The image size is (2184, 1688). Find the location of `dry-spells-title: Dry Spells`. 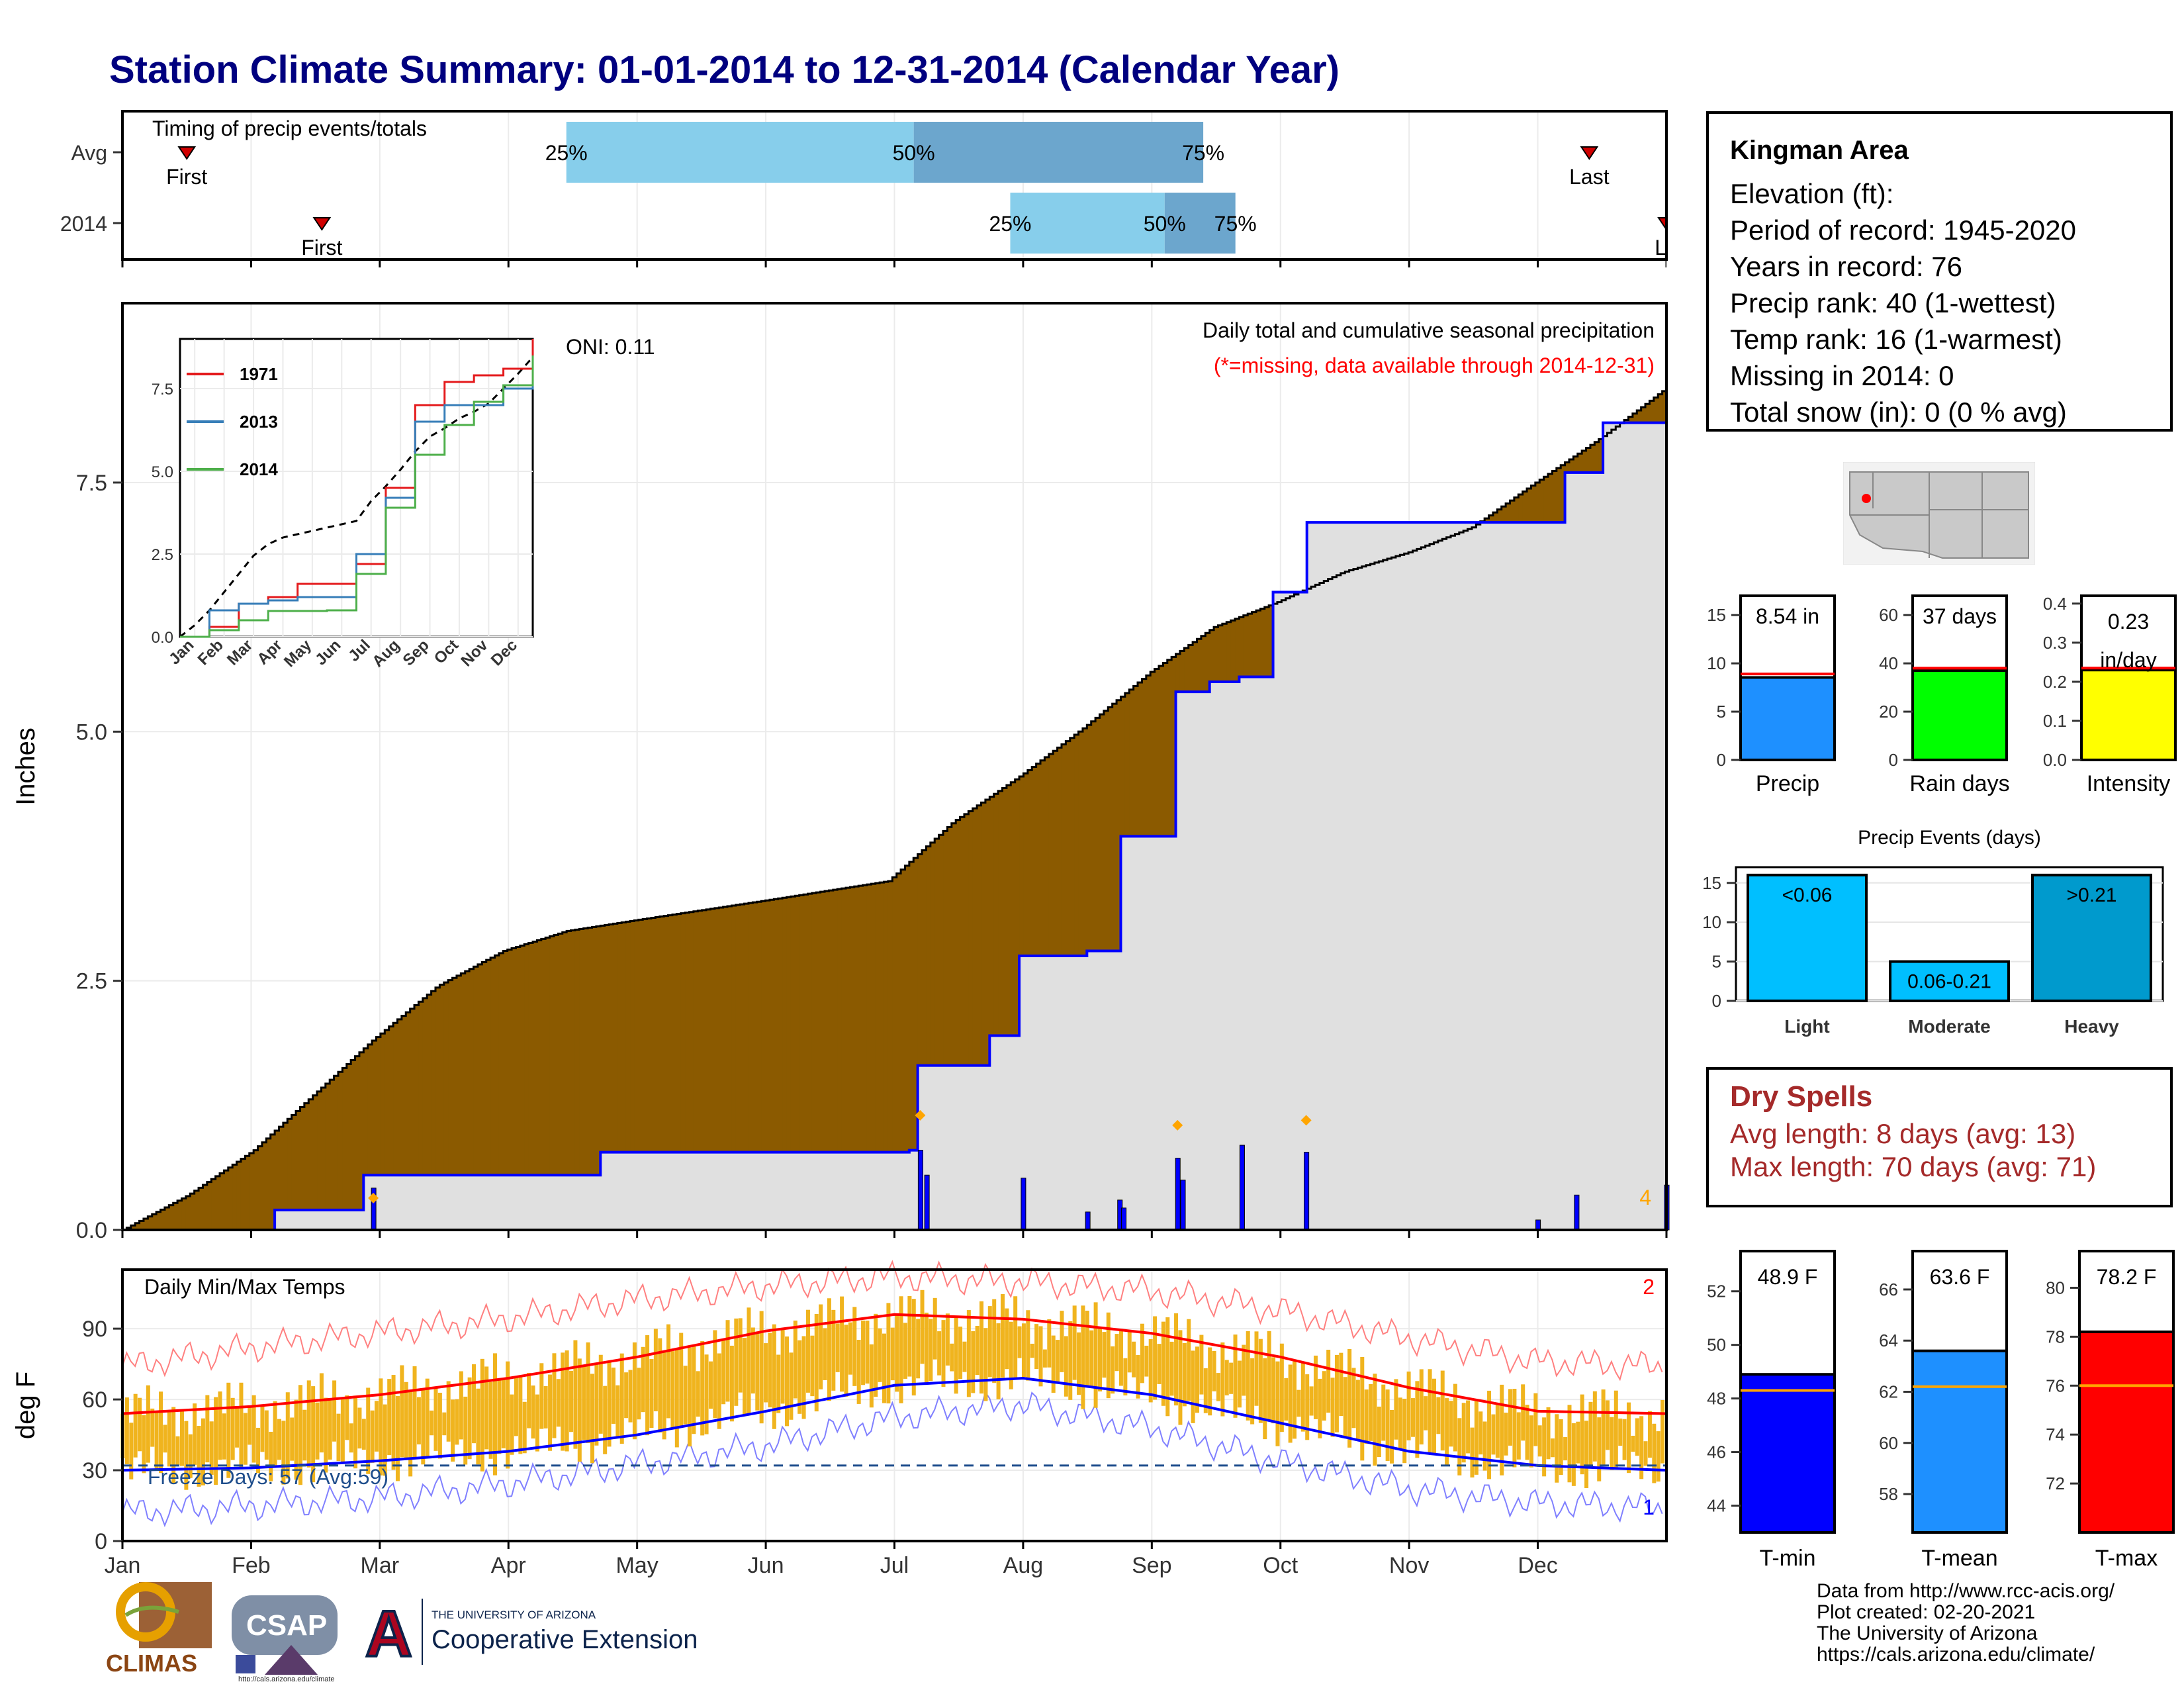

dry-spells-title: Dry Spells is located at coordinates (1801, 1096).